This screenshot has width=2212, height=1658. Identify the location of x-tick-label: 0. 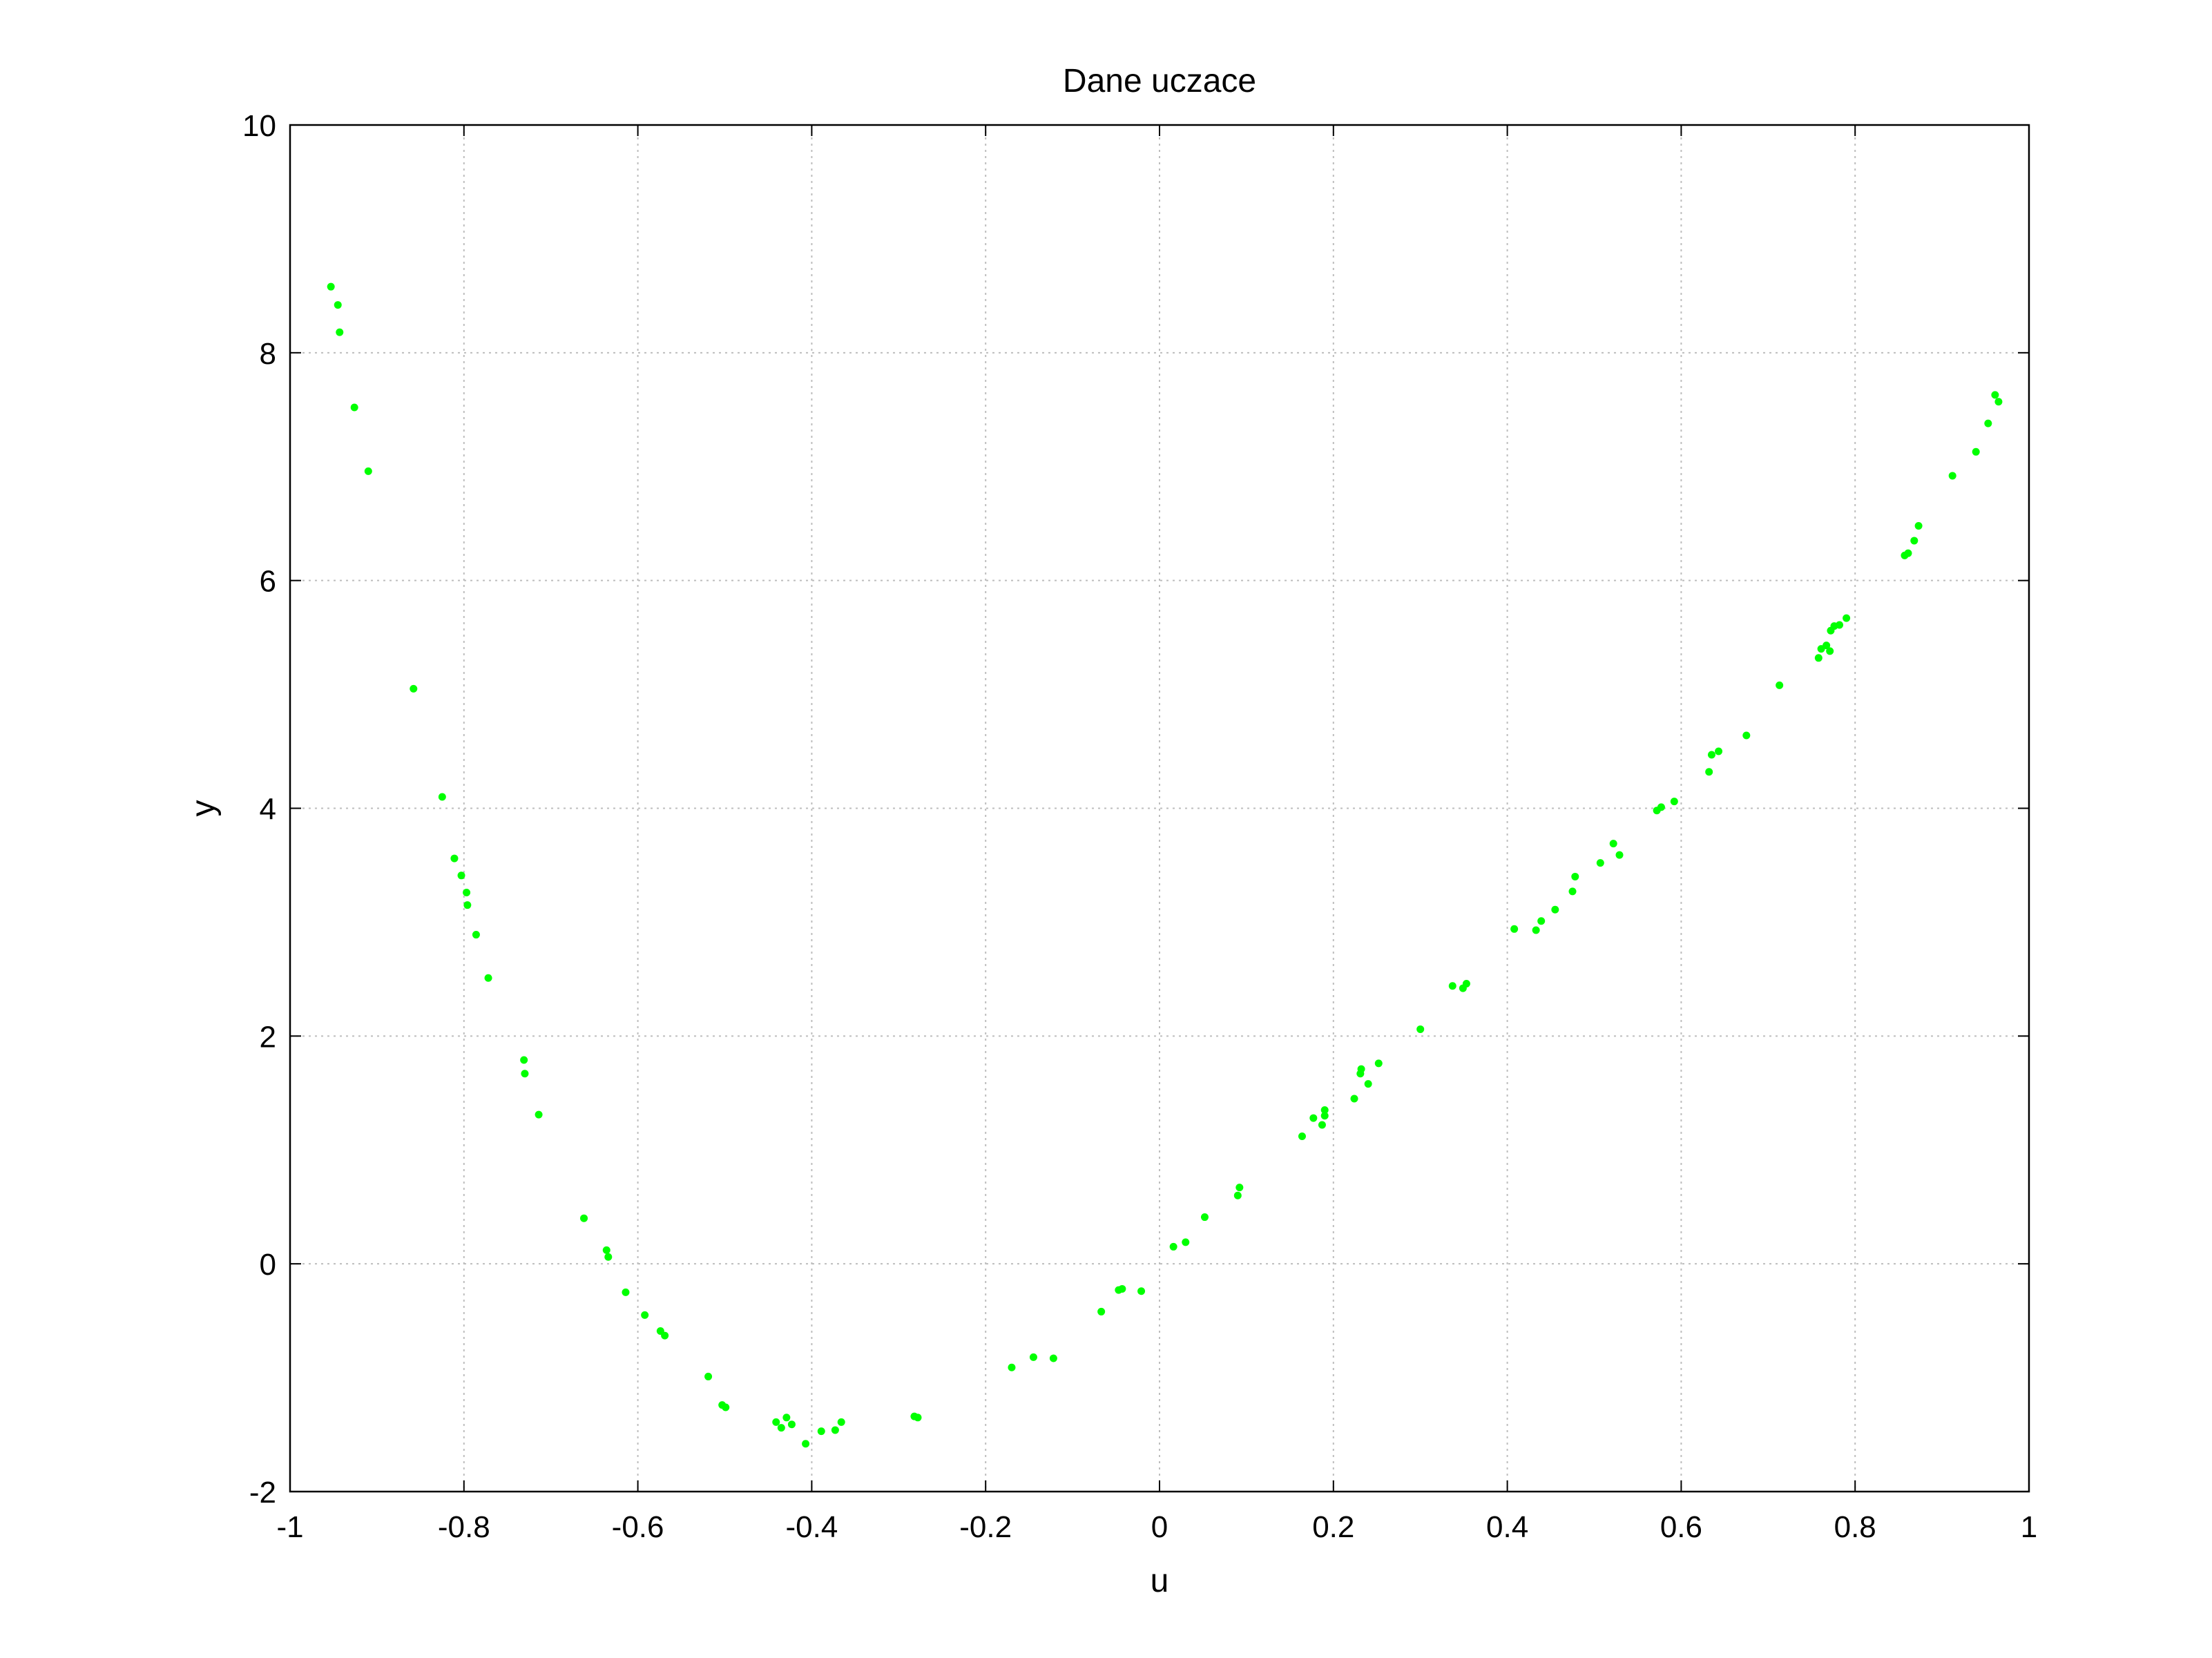
(1160, 1527).